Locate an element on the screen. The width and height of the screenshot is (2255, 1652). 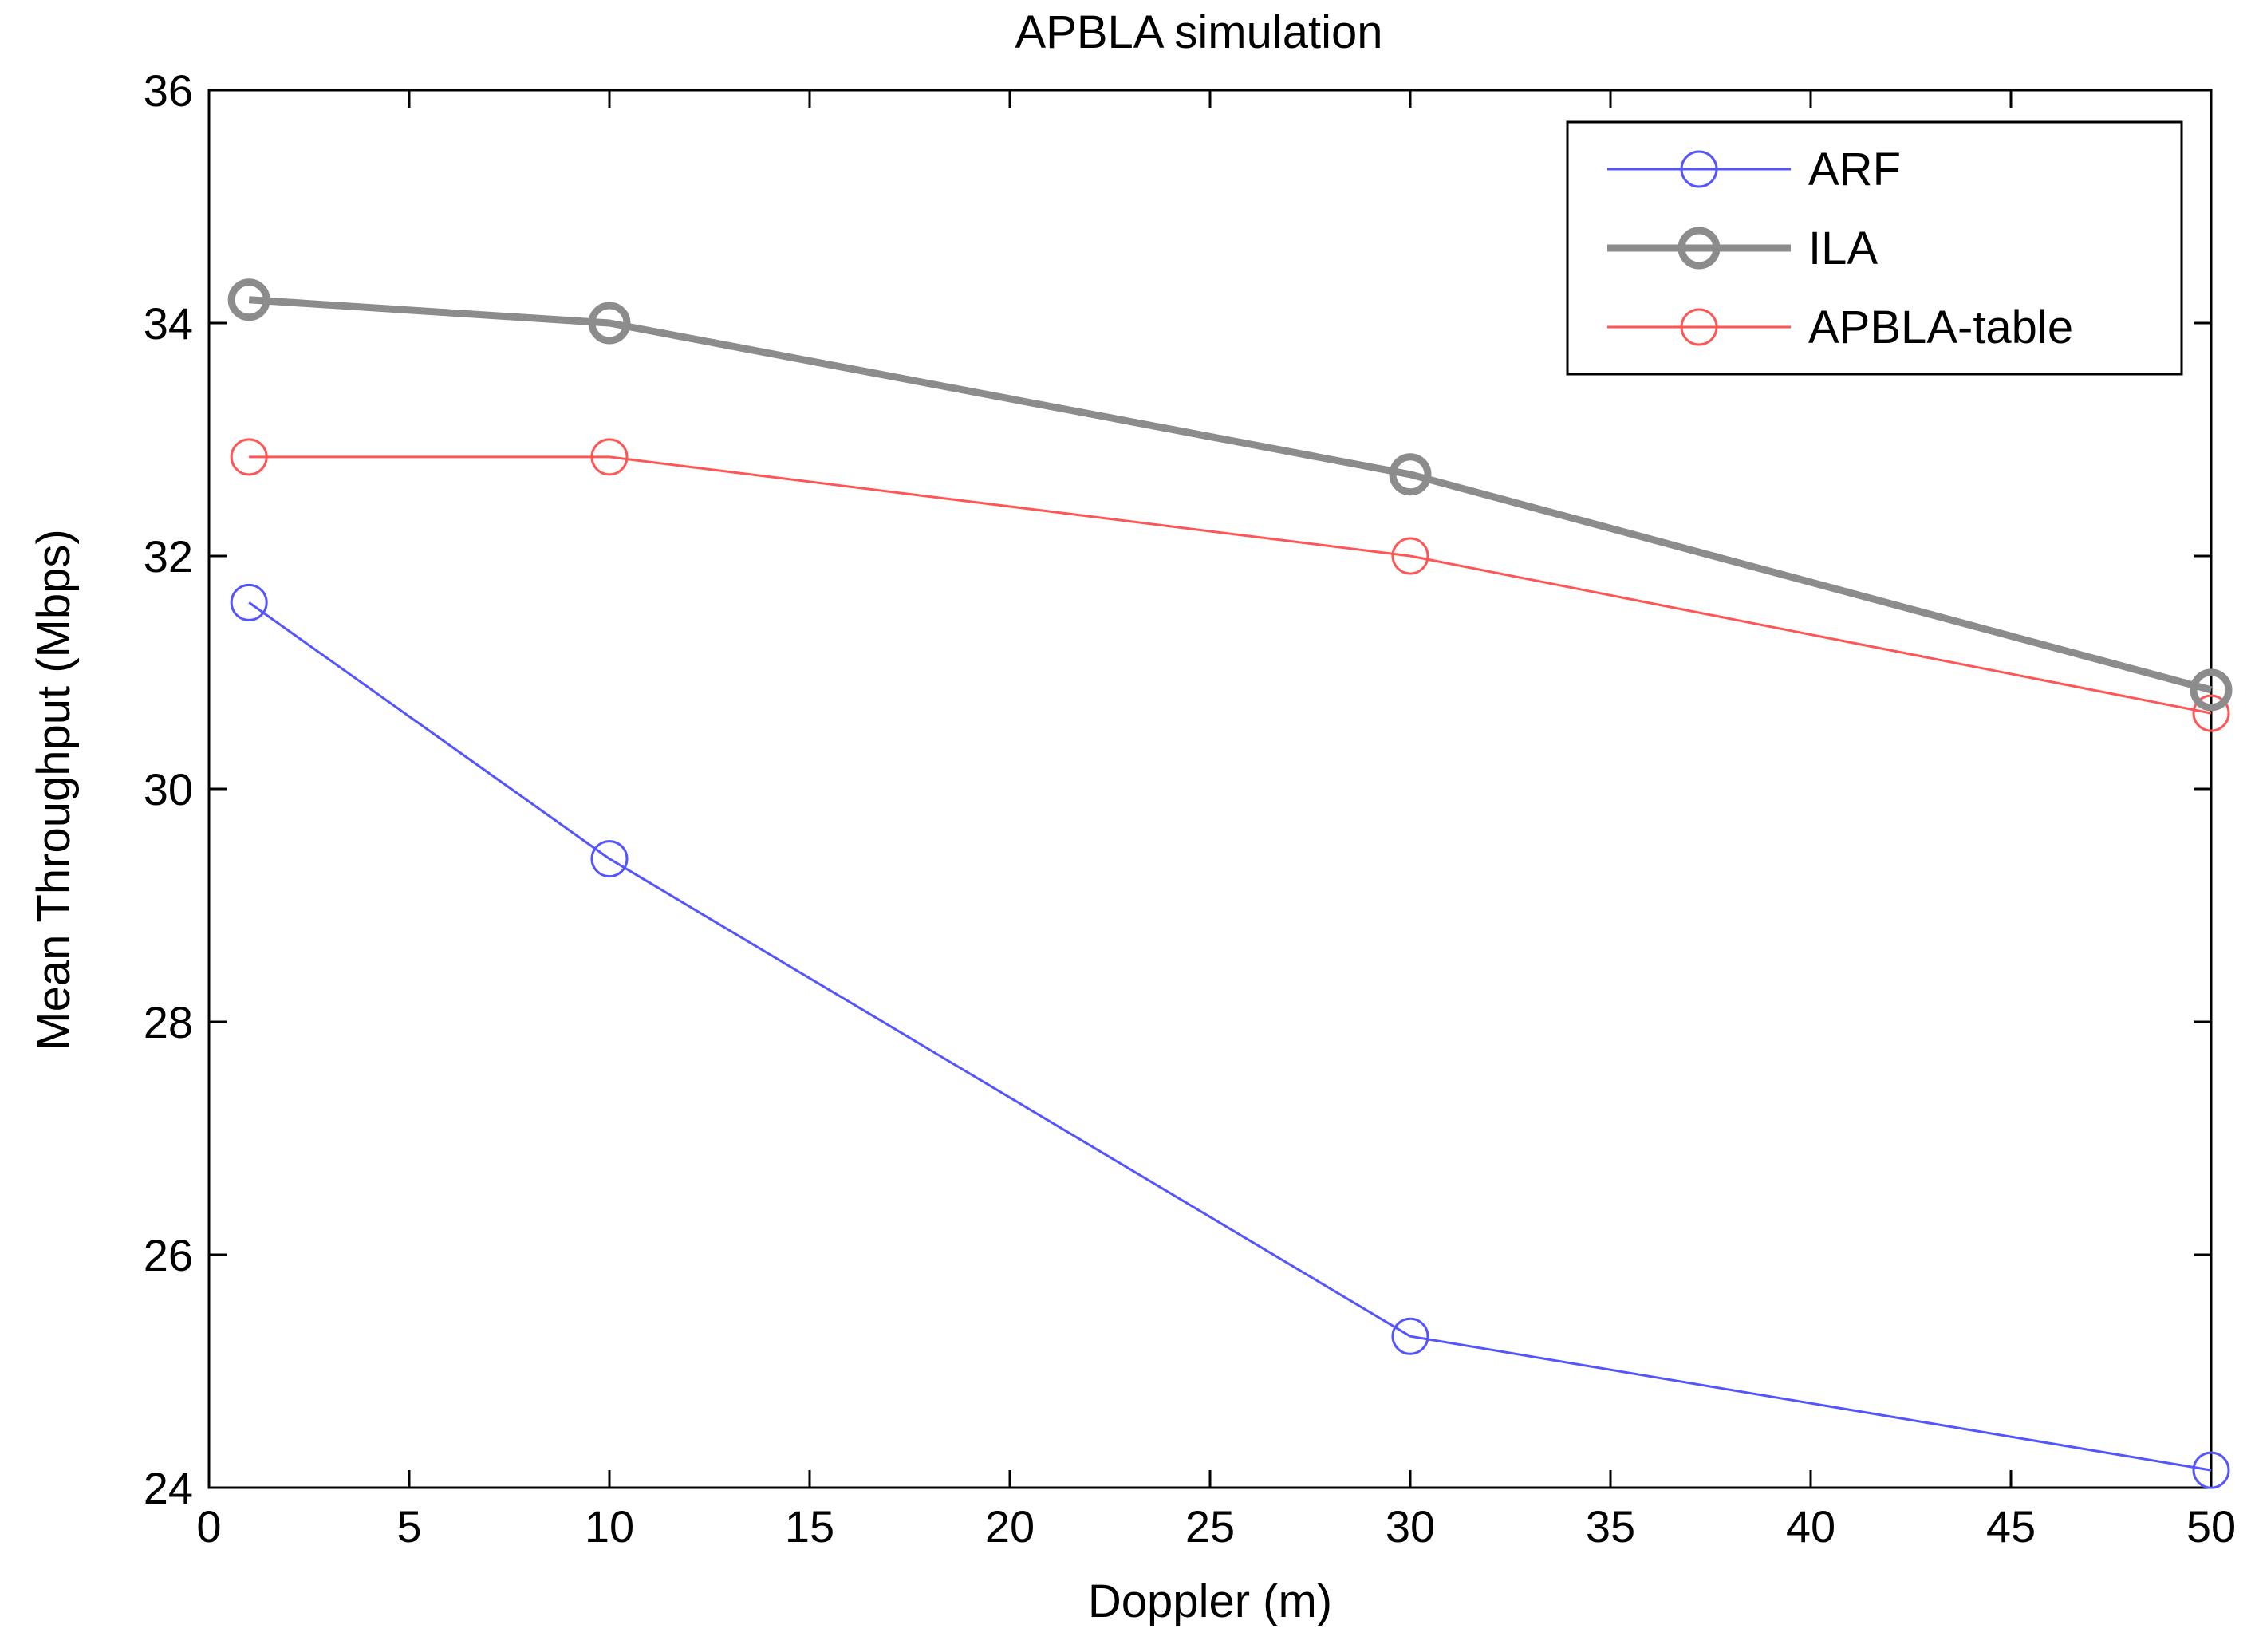
y-tick-label: 32 is located at coordinates (169, 556).